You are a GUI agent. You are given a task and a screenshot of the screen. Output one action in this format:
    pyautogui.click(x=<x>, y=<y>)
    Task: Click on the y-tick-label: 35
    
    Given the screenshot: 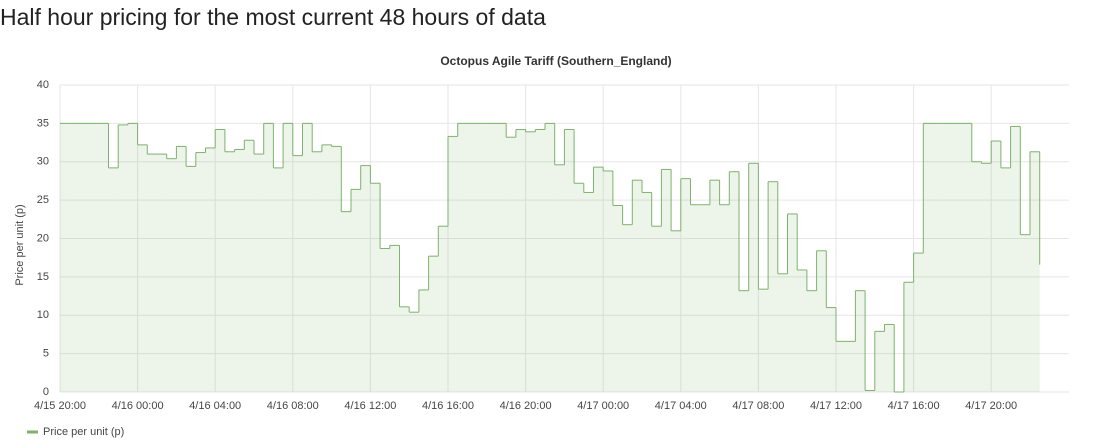 What is the action you would take?
    pyautogui.click(x=43, y=123)
    